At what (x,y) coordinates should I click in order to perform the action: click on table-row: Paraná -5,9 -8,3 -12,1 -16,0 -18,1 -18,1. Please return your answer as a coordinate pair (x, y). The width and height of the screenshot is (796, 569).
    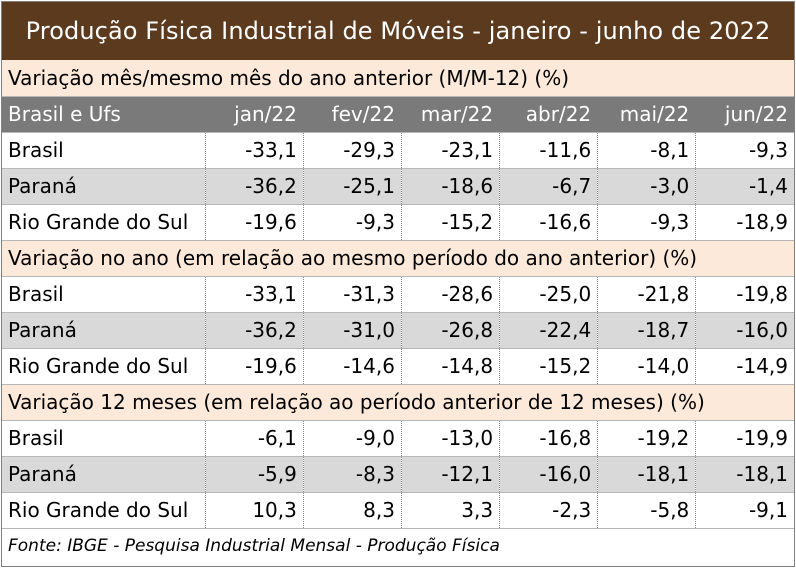
    Looking at the image, I should click on (398, 474).